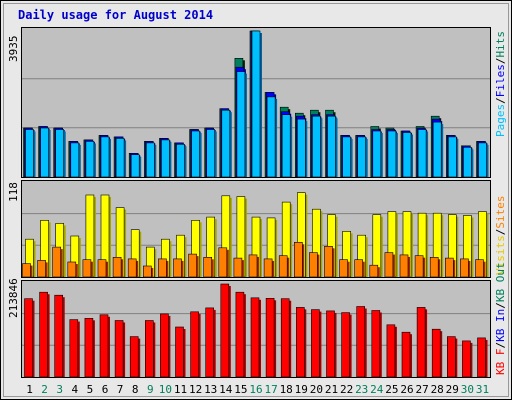 This screenshot has height=400, width=512. What do you see at coordinates (226, 389) in the screenshot?
I see `x-axis-day-label: 14` at bounding box center [226, 389].